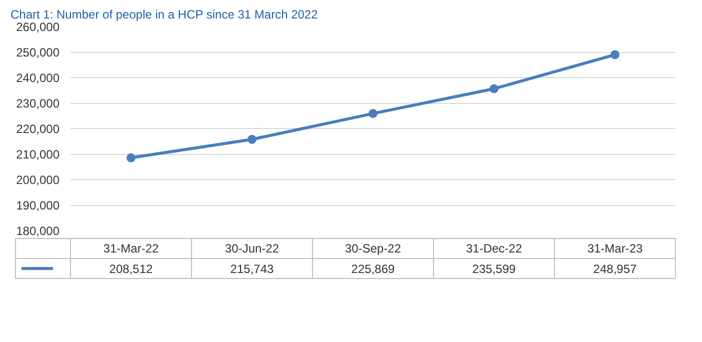 The width and height of the screenshot is (702, 342). I want to click on y-tick-label: 200,000, so click(38, 180).